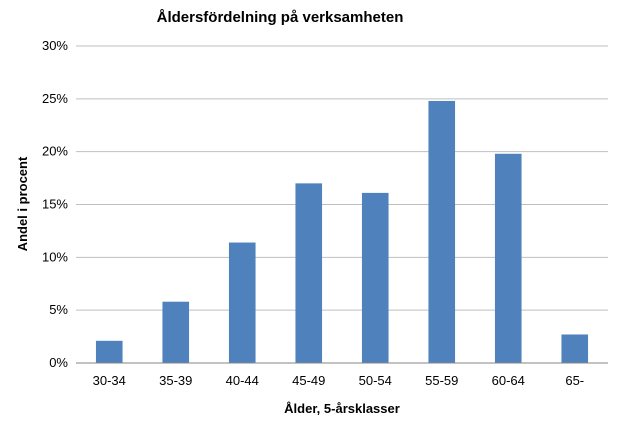  I want to click on y-tick-labels: 0% 5% 10% 15% 20% 25% 30%, so click(55, 204).